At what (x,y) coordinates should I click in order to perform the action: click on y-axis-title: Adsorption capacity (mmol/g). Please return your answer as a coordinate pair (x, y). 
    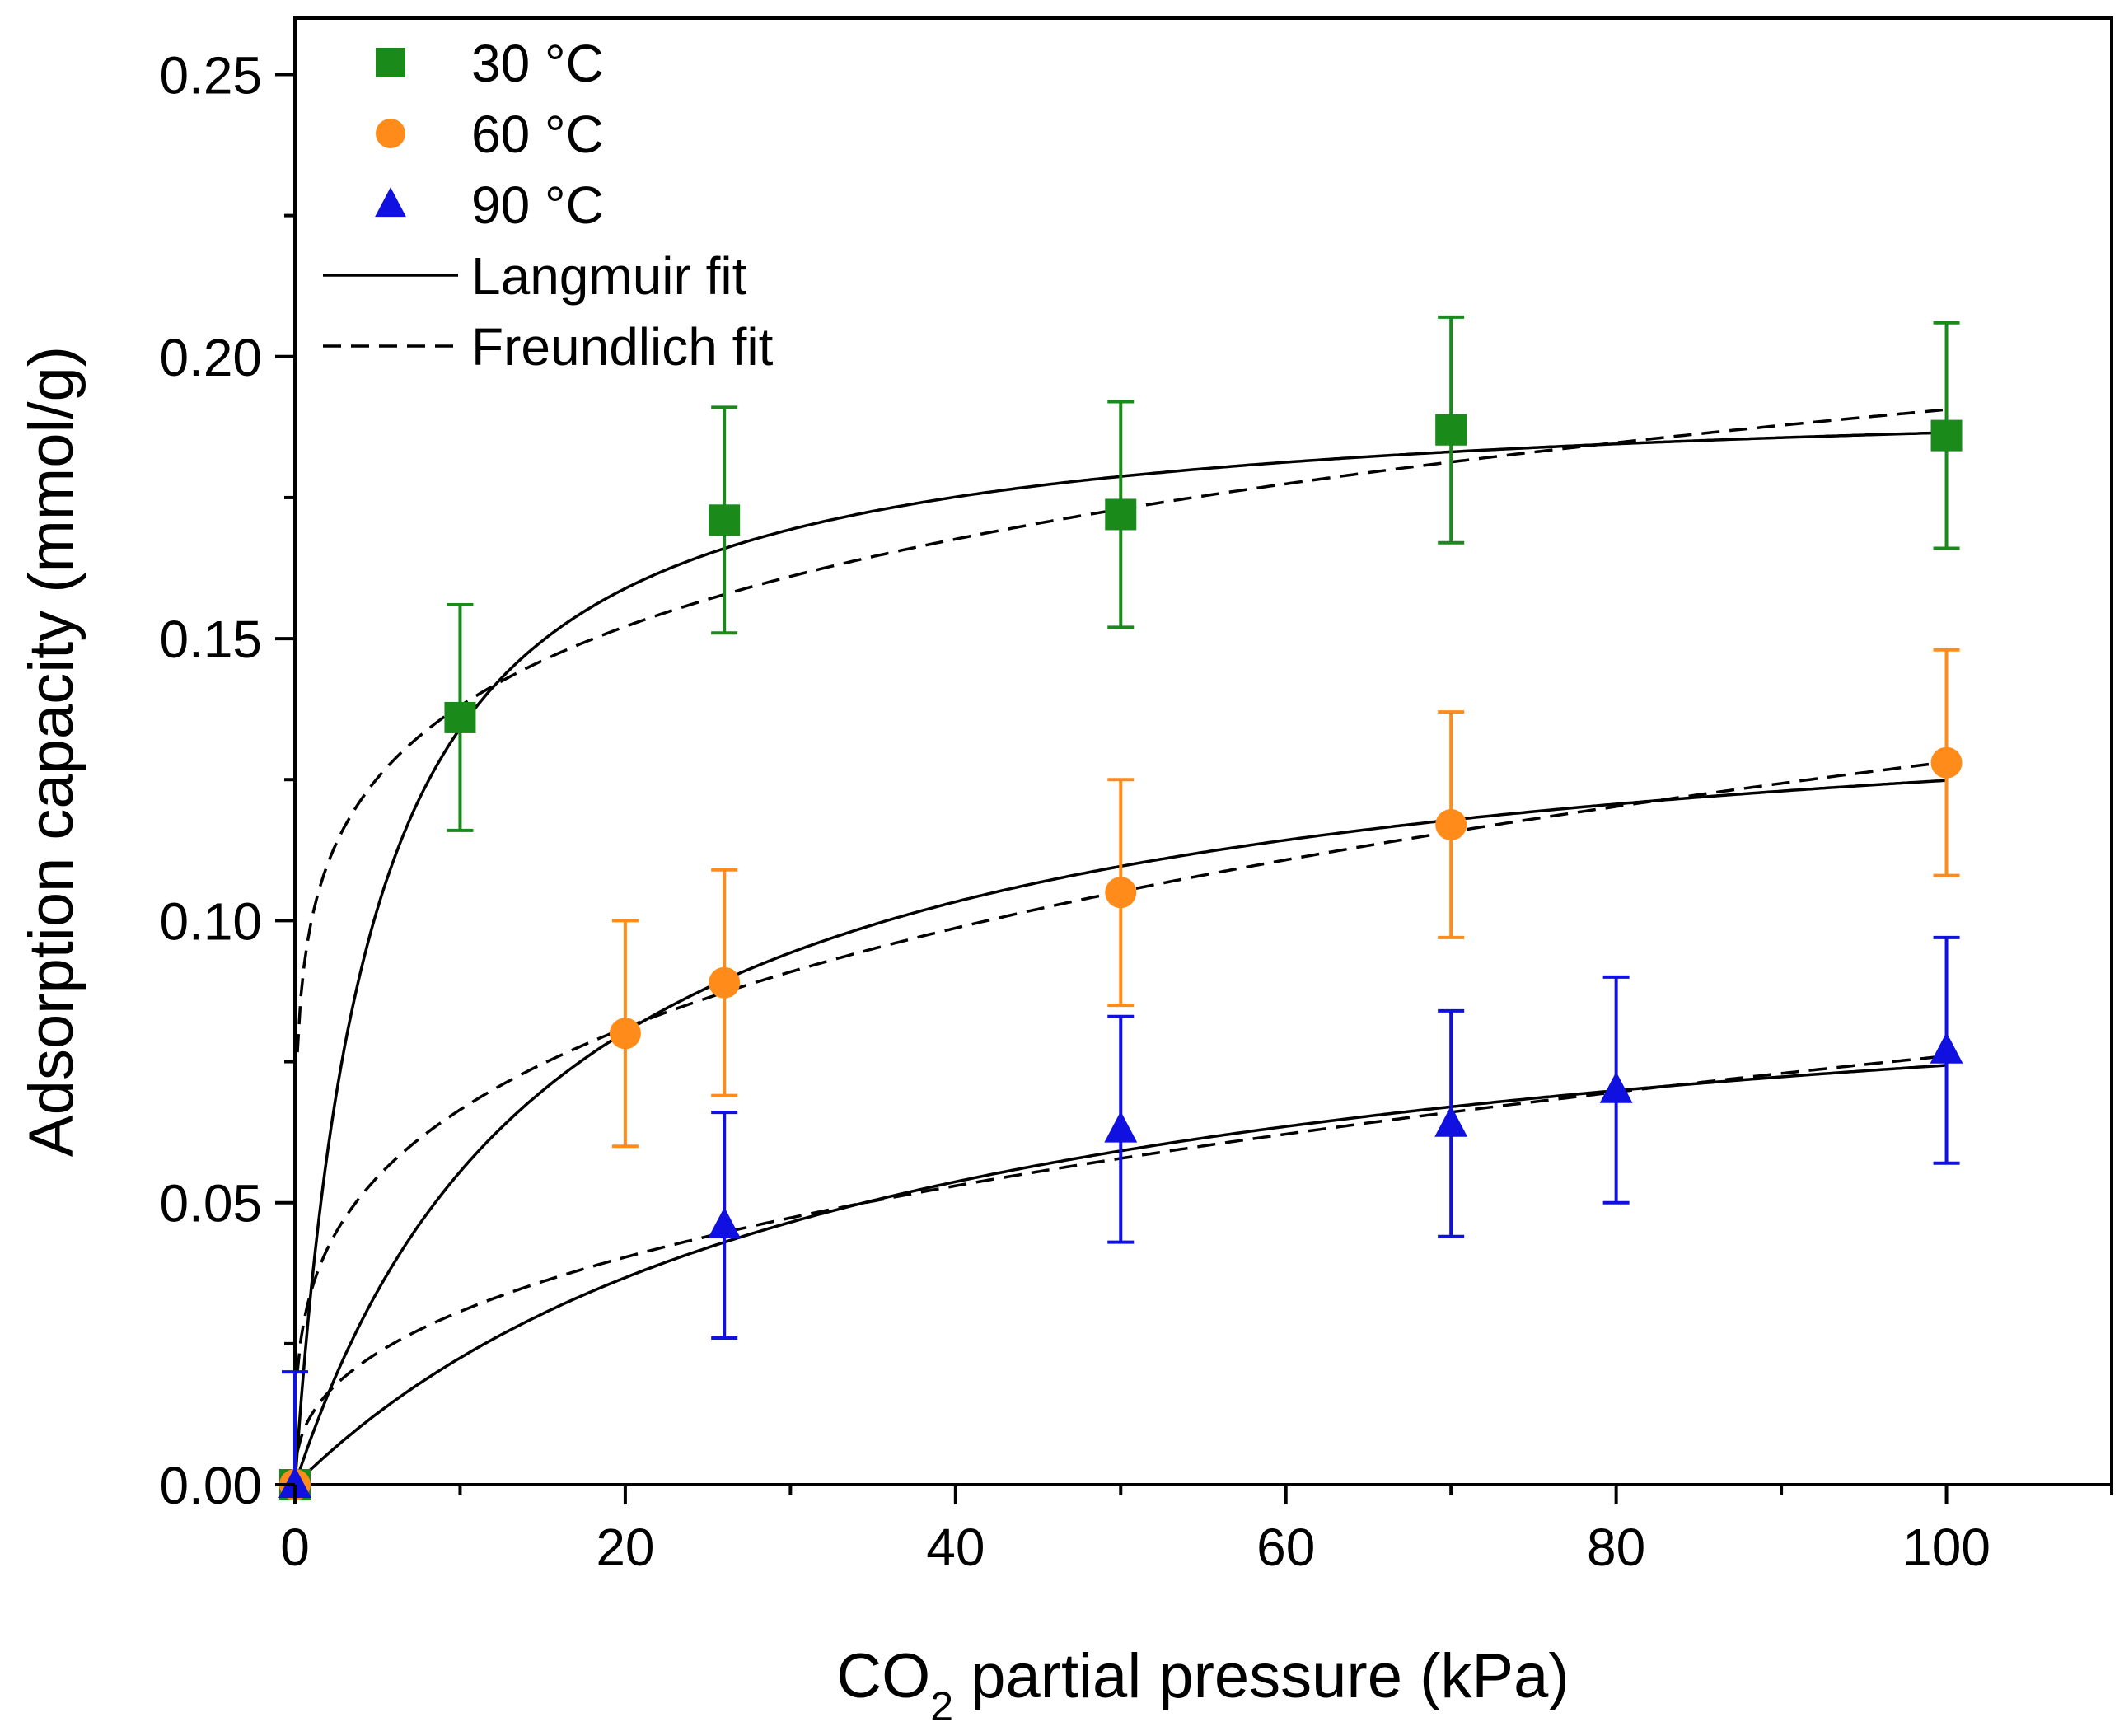
    Looking at the image, I should click on (51, 751).